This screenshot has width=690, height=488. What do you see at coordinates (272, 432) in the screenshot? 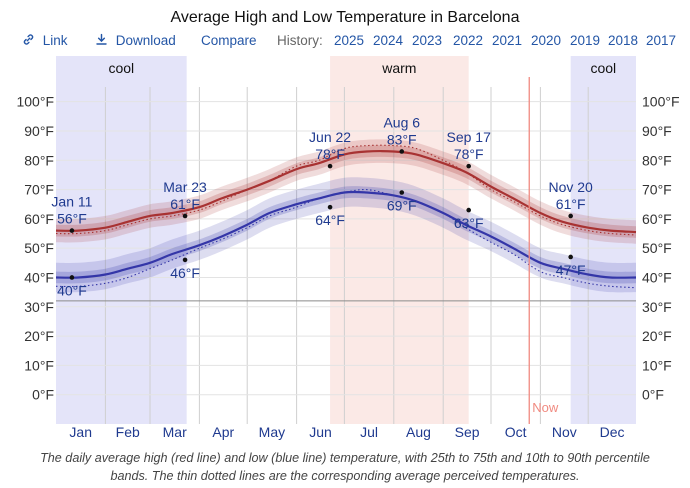
I see `month-label-may: May` at bounding box center [272, 432].